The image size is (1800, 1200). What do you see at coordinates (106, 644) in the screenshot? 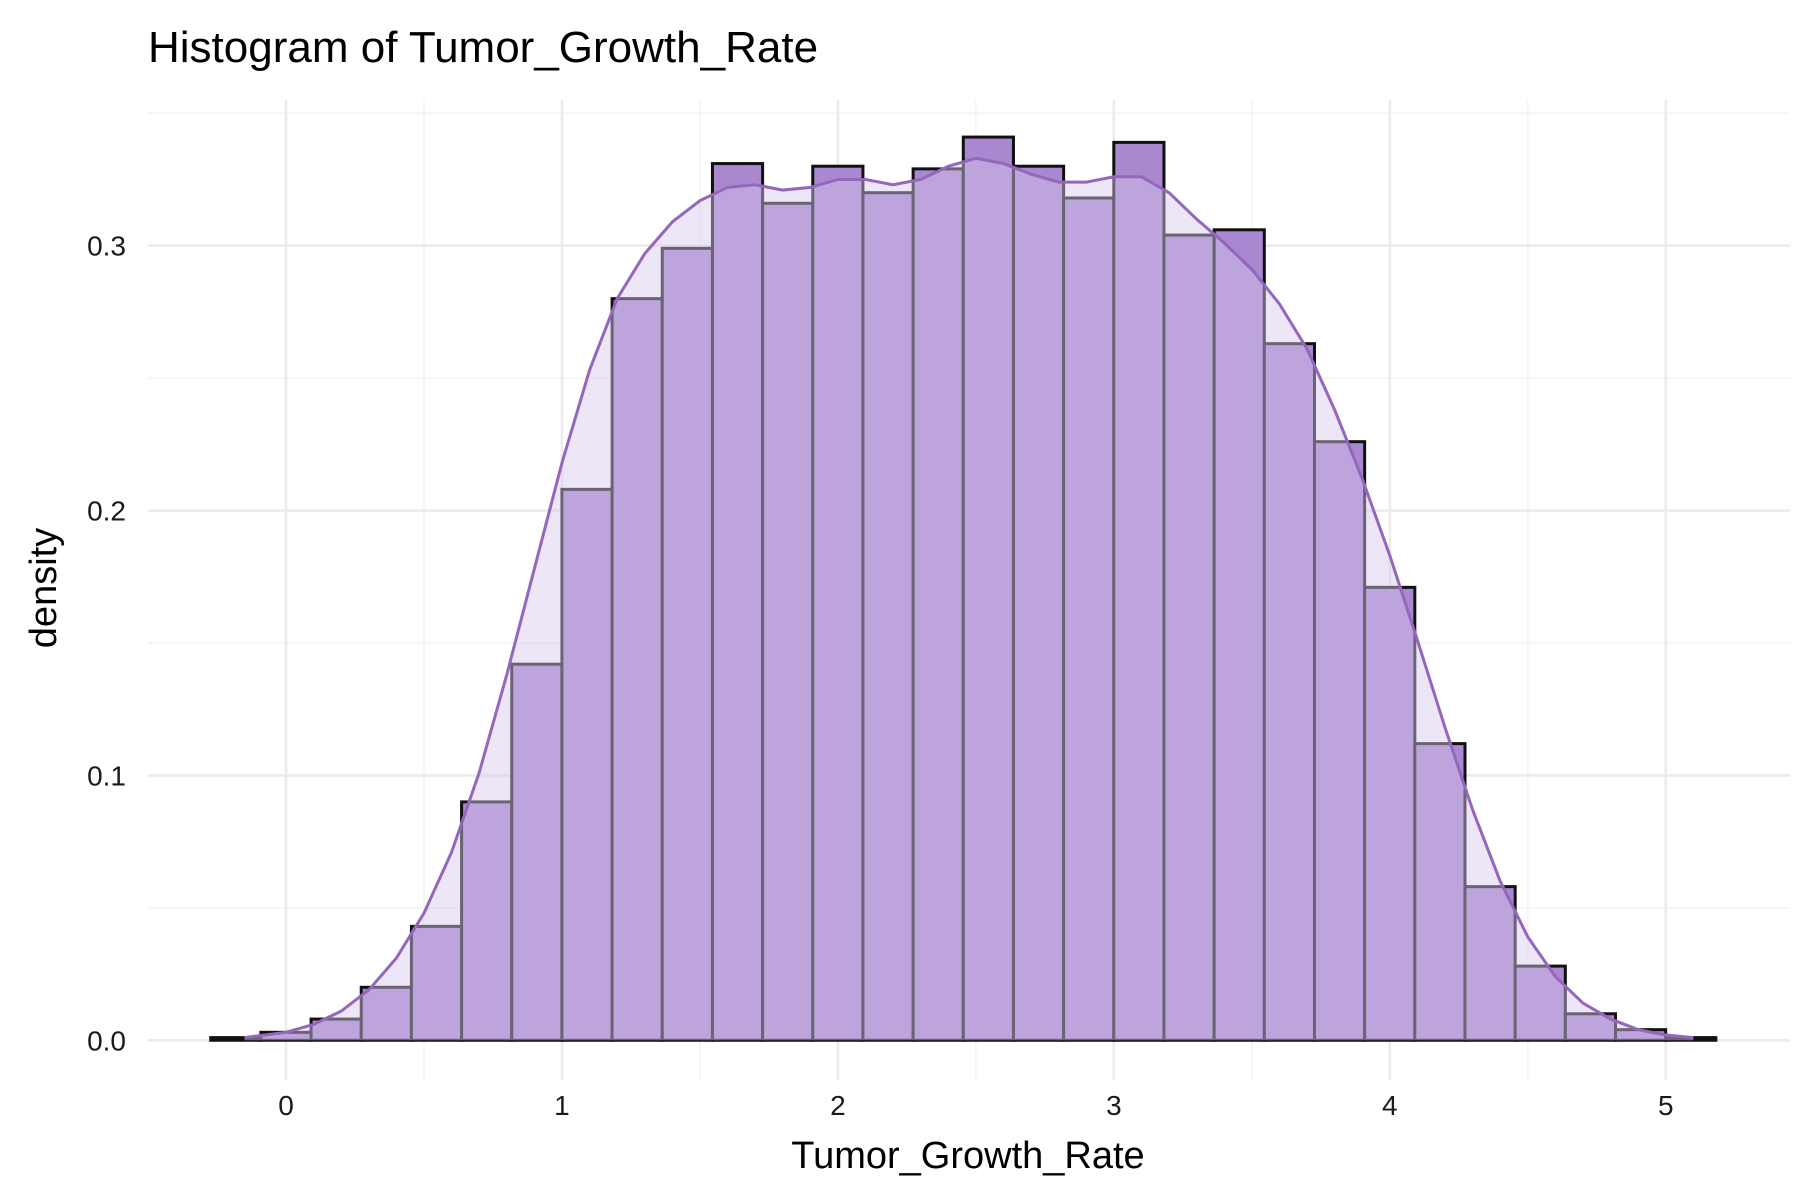
I see `y-axis-ticks: 0.0 0.1 0.2 0.3` at bounding box center [106, 644].